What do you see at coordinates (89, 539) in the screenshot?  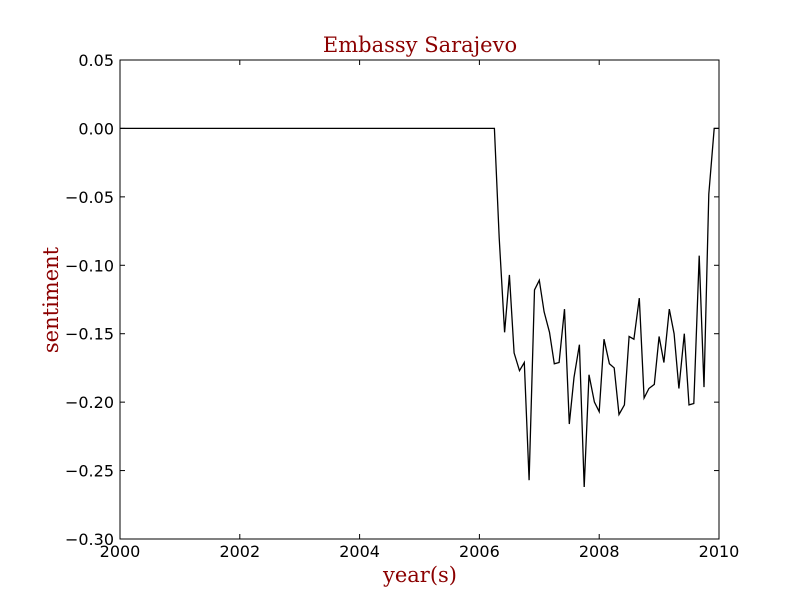 I see `y-tick-label: −0.30` at bounding box center [89, 539].